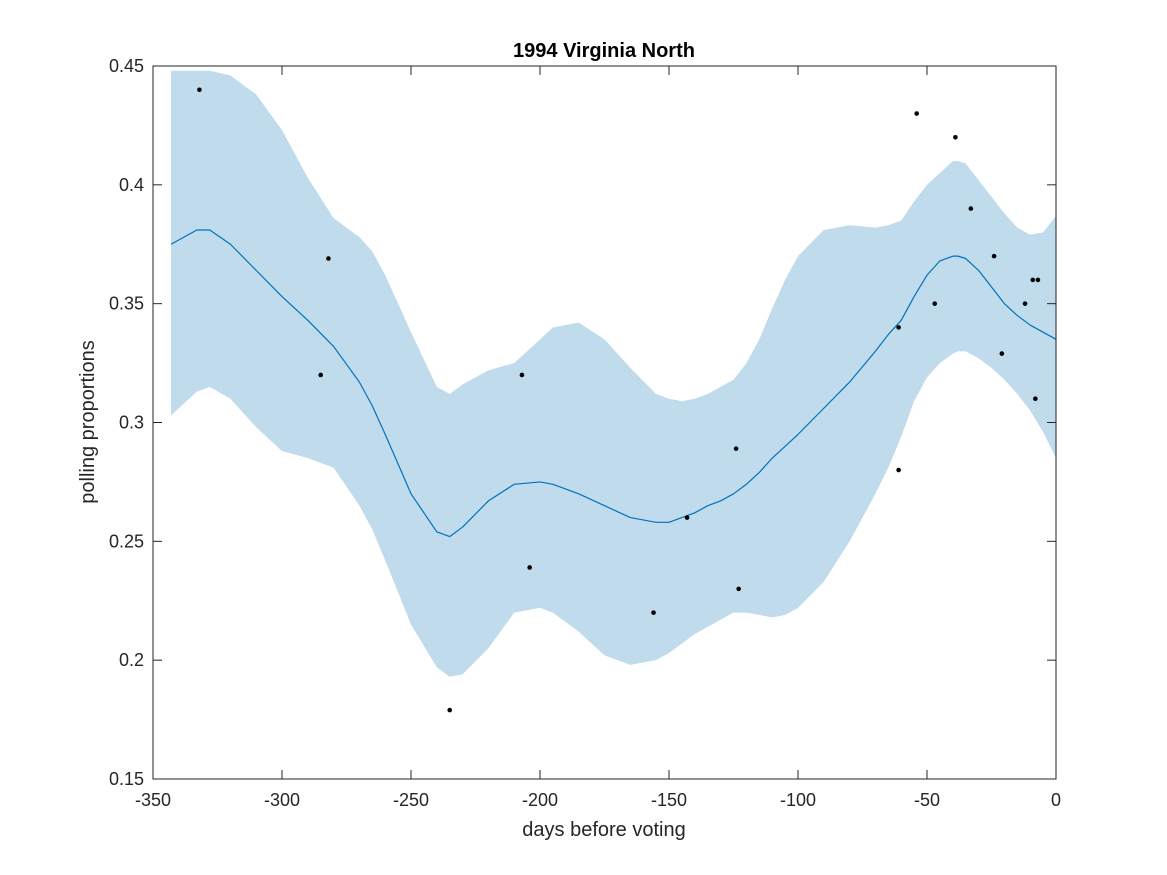 This screenshot has width=1167, height=875. What do you see at coordinates (798, 800) in the screenshot?
I see `x-tick-label: -100` at bounding box center [798, 800].